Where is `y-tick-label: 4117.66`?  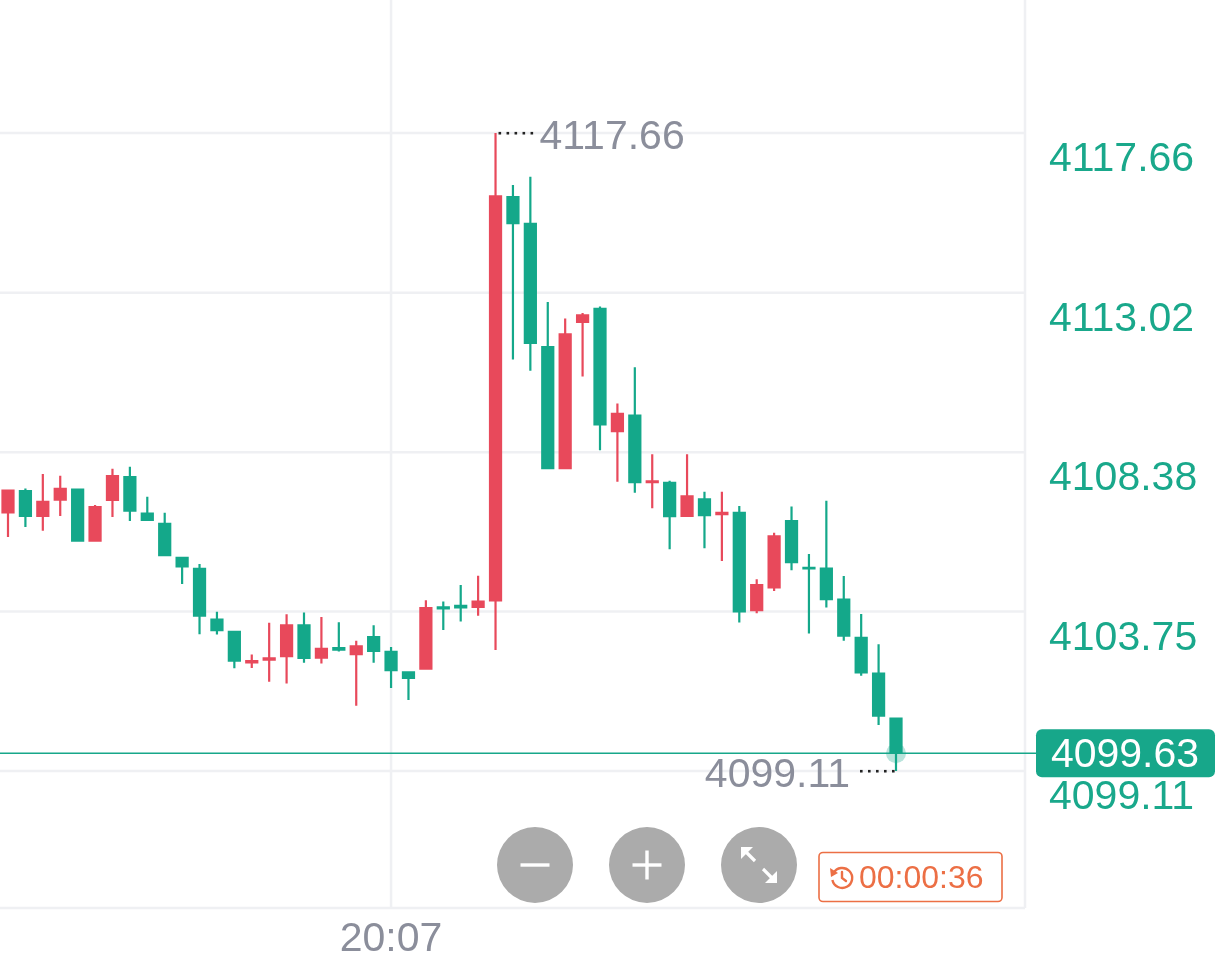 y-tick-label: 4117.66 is located at coordinates (1122, 157).